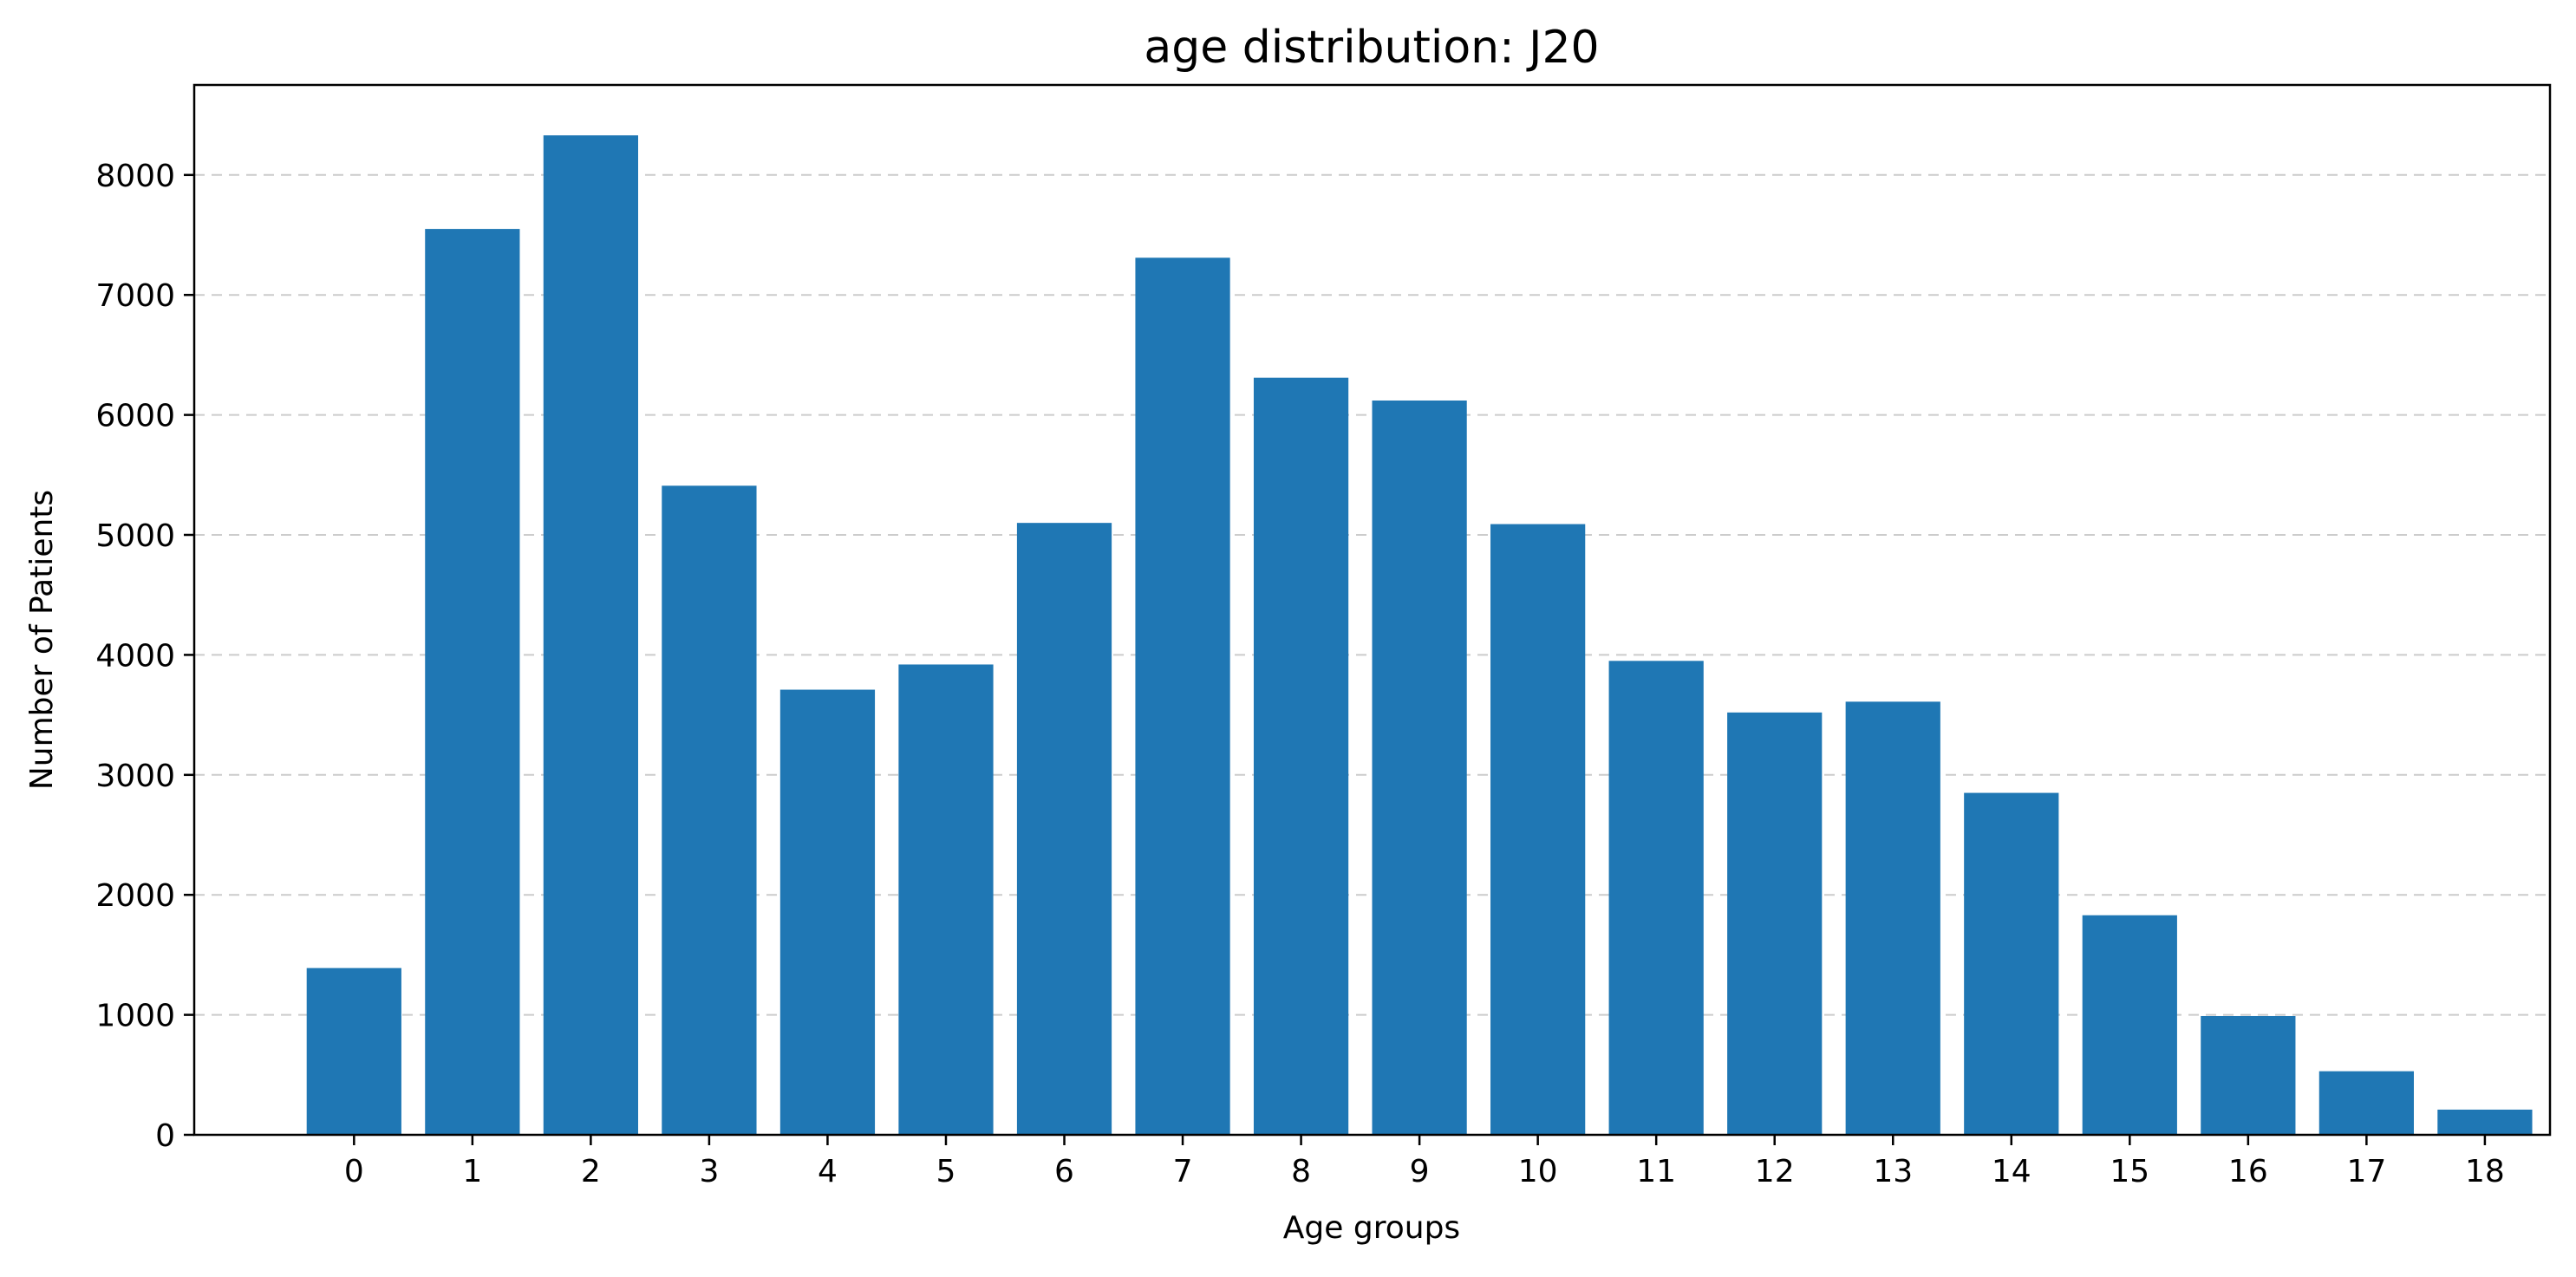 This screenshot has height=1277, width=2576. What do you see at coordinates (135, 776) in the screenshot?
I see `y-tick-label: 3000` at bounding box center [135, 776].